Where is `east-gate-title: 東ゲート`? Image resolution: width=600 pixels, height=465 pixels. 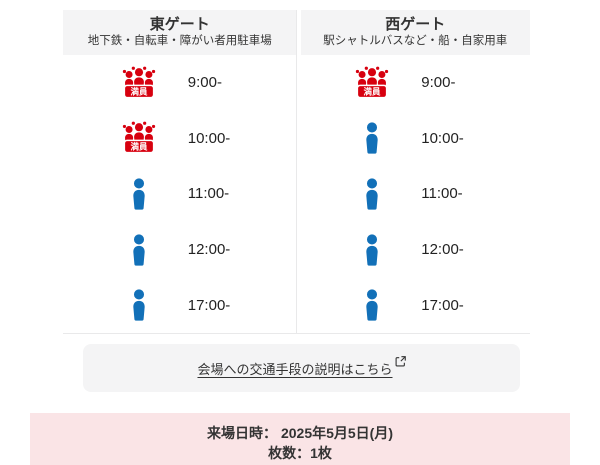 east-gate-title: 東ゲート is located at coordinates (179, 24).